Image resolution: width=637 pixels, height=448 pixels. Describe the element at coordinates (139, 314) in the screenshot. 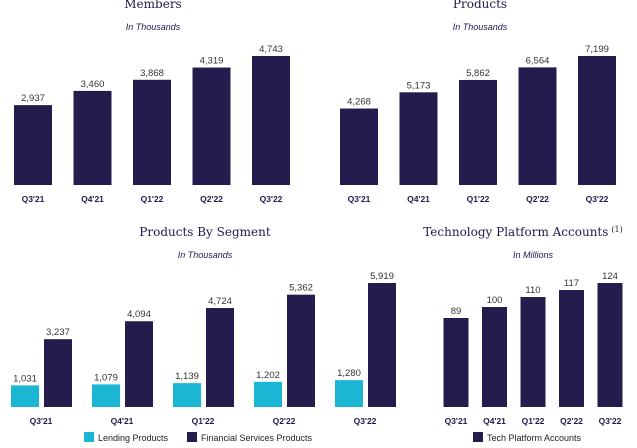

I see `segment-value-label-financial-services-products-q4-21: 4,094` at that location.